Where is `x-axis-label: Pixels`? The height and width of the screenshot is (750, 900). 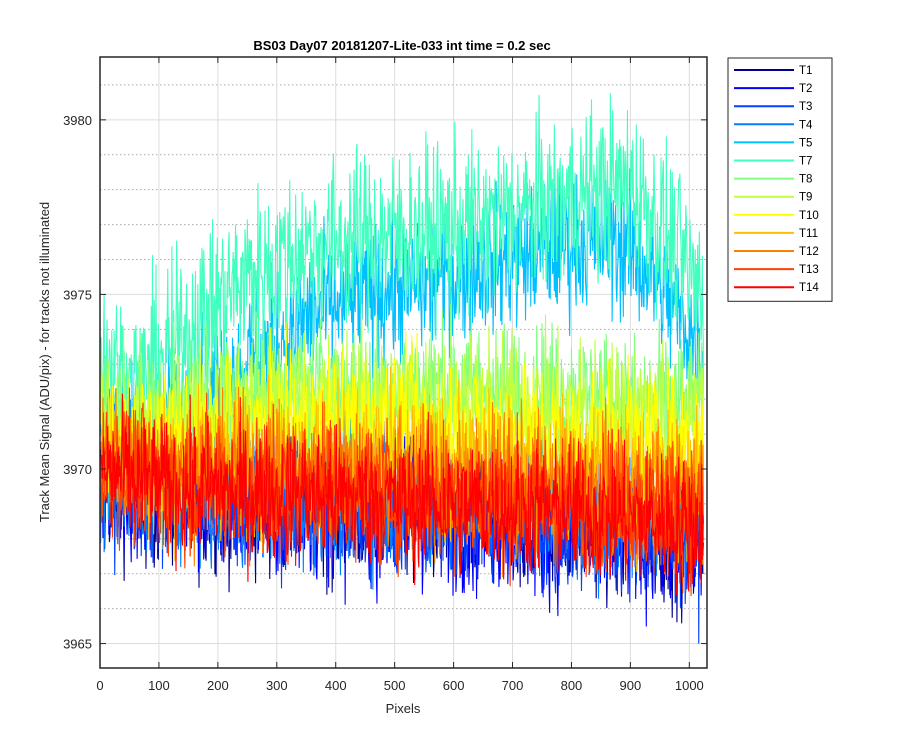
x-axis-label: Pixels is located at coordinates (403, 708).